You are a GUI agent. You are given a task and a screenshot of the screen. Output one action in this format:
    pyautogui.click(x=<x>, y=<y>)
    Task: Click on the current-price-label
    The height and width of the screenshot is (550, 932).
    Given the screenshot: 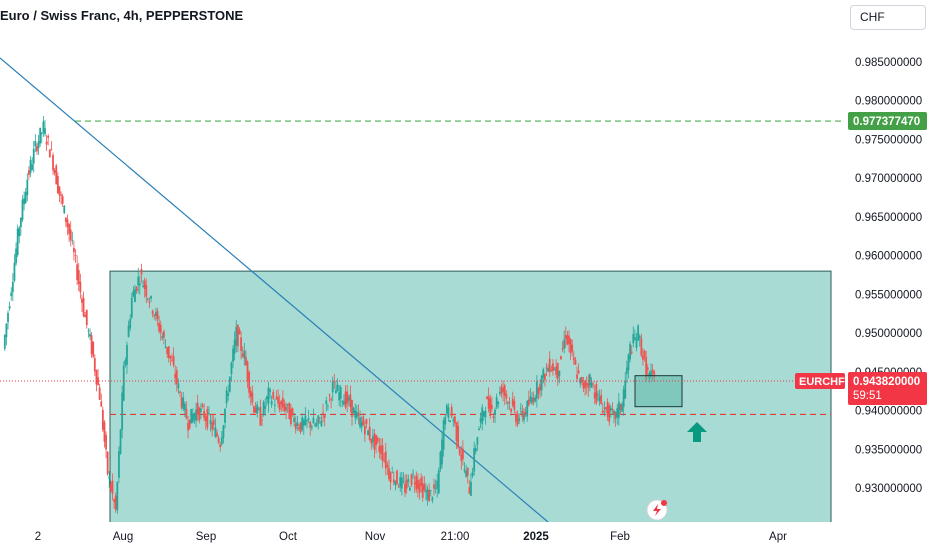 What is the action you would take?
    pyautogui.click(x=887, y=388)
    